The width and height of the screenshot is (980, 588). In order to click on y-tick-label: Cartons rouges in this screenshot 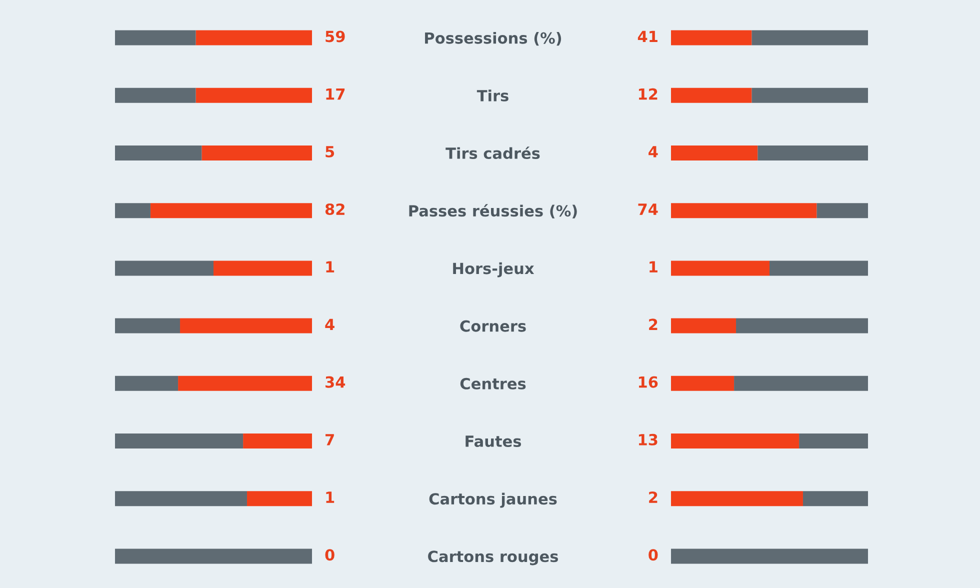, I will do `click(493, 558)`.